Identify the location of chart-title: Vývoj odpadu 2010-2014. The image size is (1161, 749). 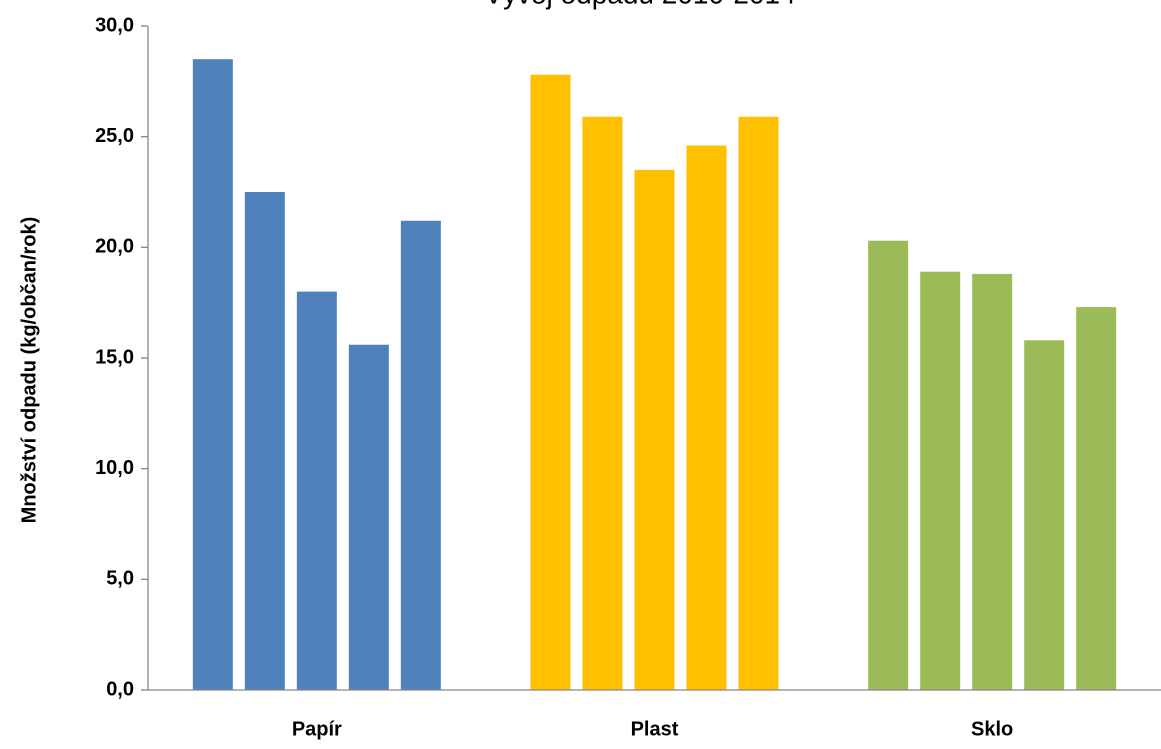
(639, 4).